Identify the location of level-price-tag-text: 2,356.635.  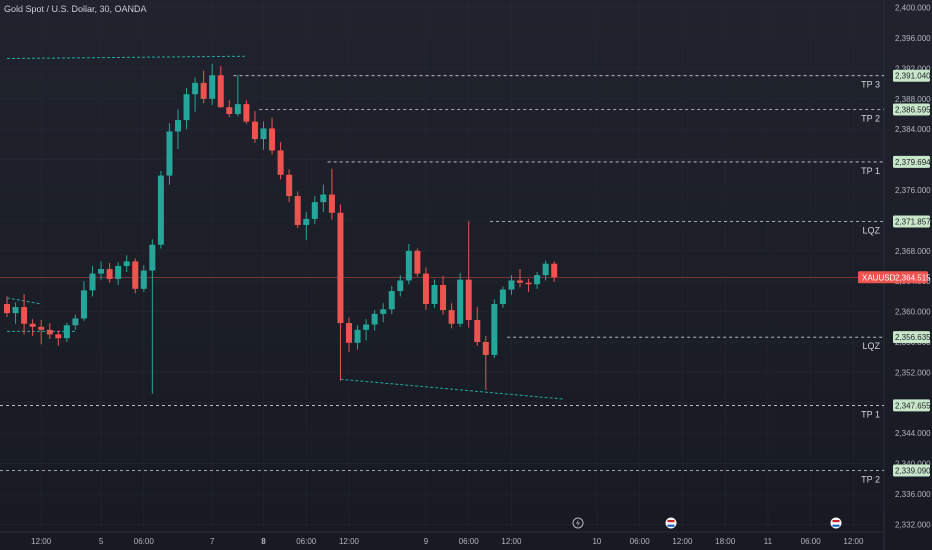
(913, 337).